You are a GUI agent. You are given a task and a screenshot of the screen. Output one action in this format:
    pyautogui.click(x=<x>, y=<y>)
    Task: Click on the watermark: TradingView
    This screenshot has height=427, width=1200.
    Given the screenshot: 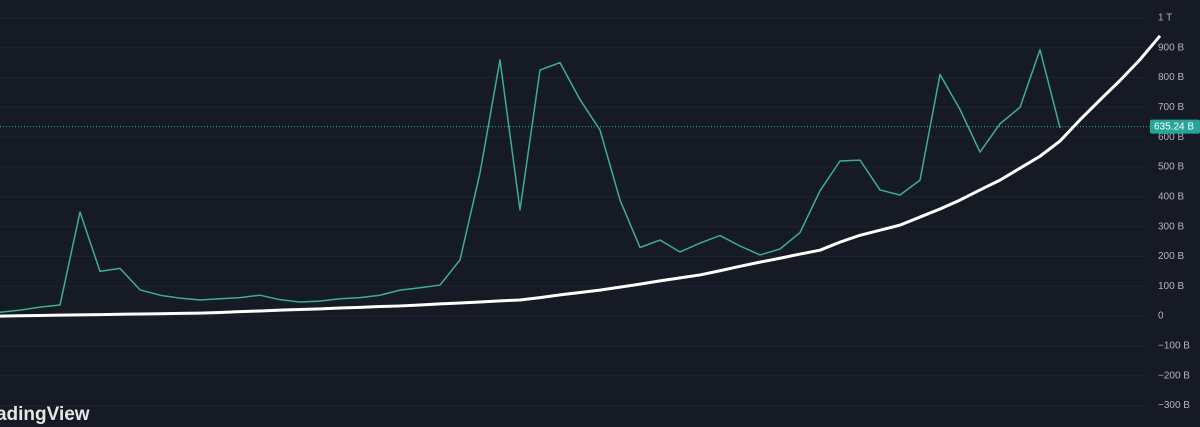 What is the action you would take?
    pyautogui.click(x=45, y=414)
    